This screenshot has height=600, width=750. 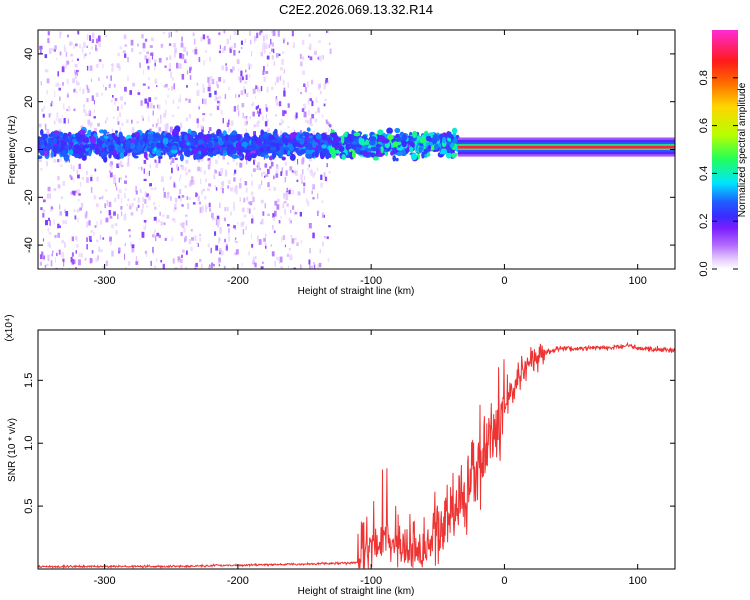 I want to click on spectrogram-xlabel: Height of straight line (km), so click(x=356, y=291).